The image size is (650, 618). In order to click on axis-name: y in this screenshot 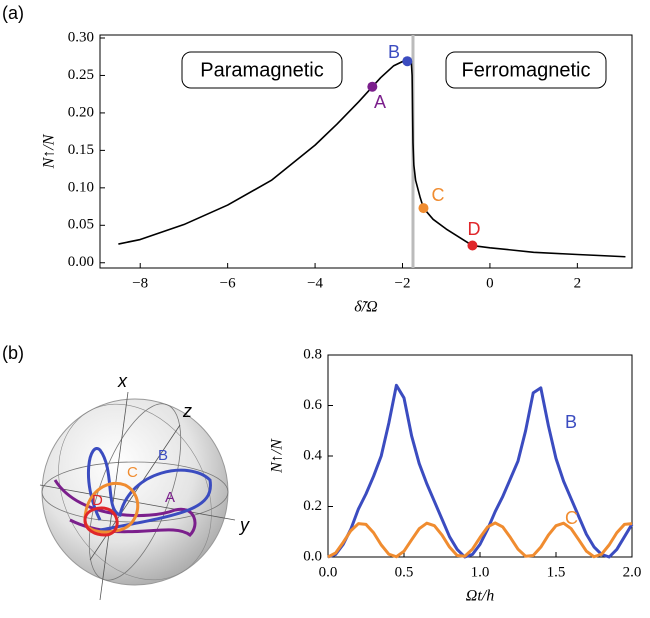, I will do `click(244, 525)`.